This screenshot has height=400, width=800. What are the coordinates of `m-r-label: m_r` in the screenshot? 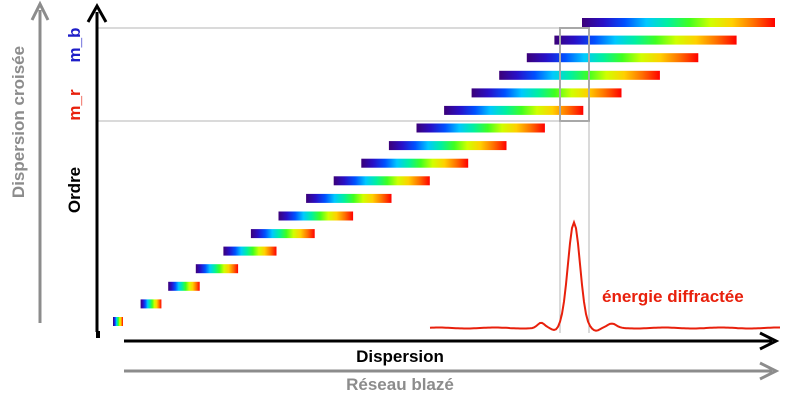 It's located at (74, 105).